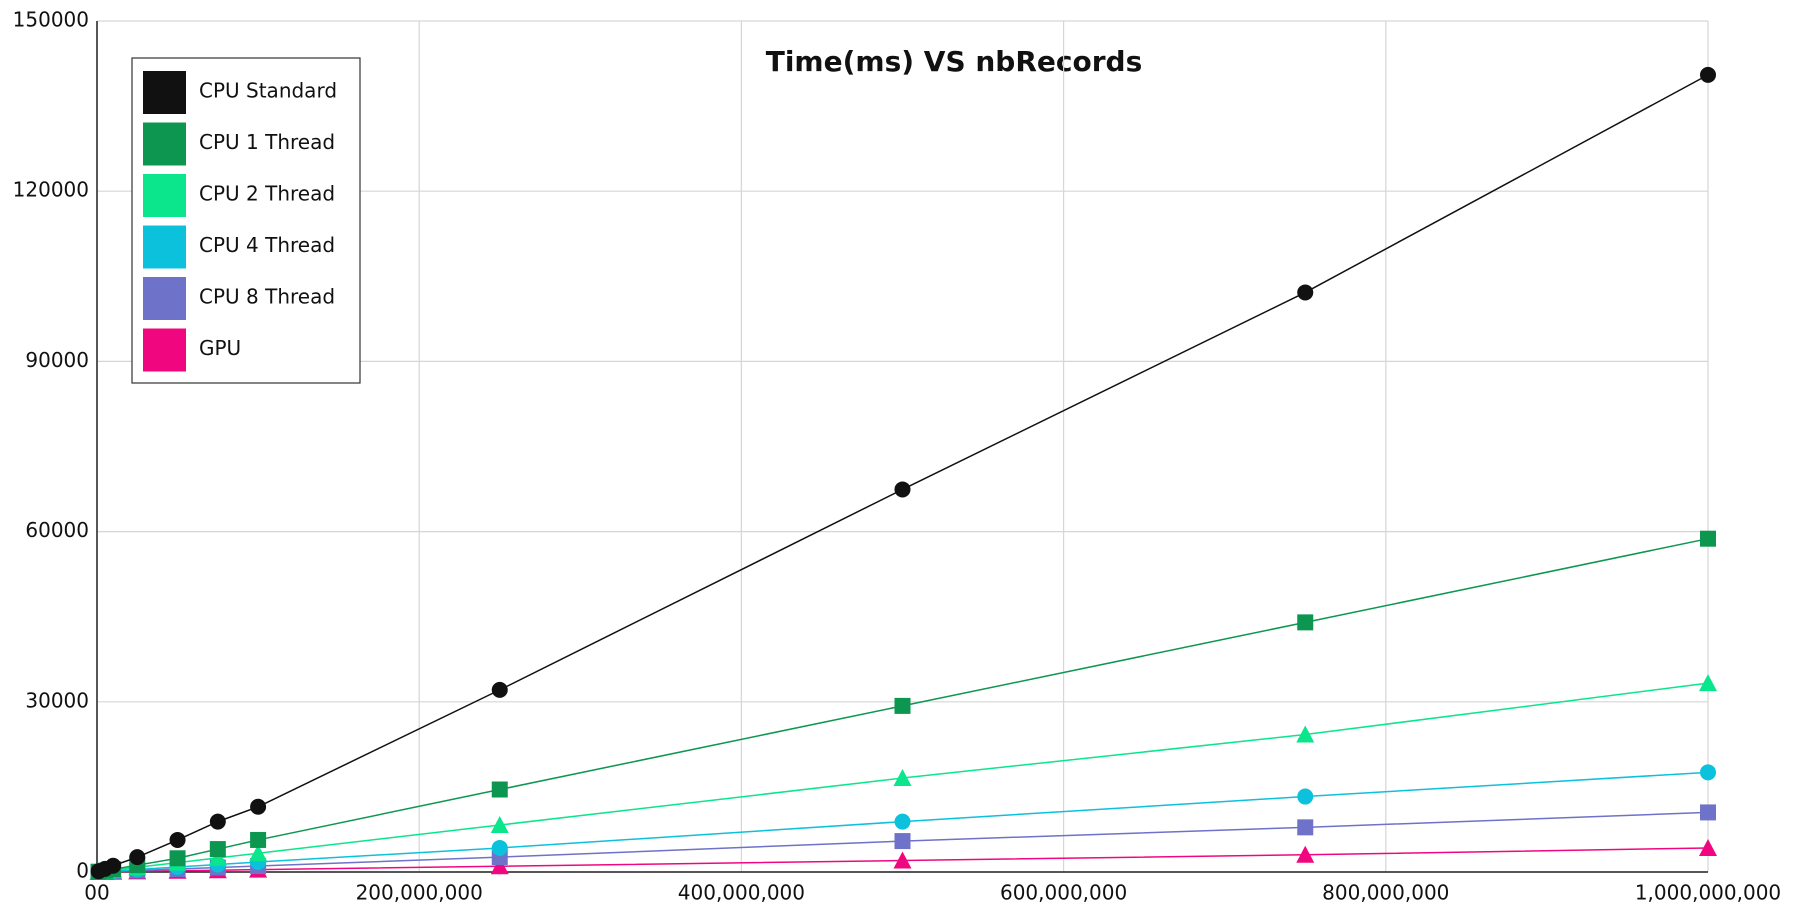  Describe the element at coordinates (268, 91) in the screenshot. I see `legend-label: CPU Standard` at that location.